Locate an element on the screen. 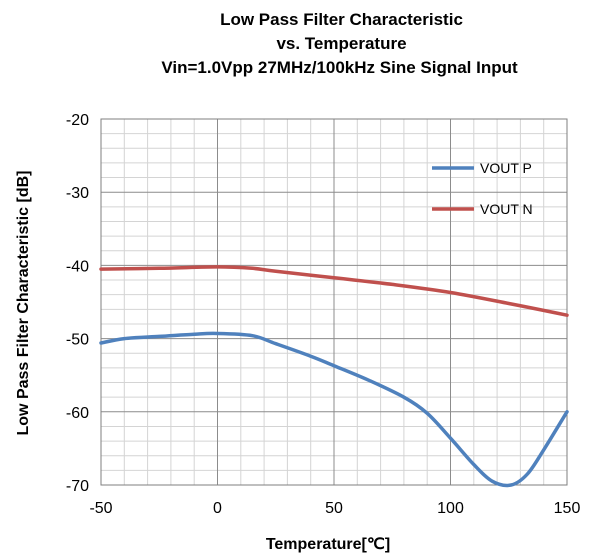  x-tick-label: 100 is located at coordinates (450, 508).